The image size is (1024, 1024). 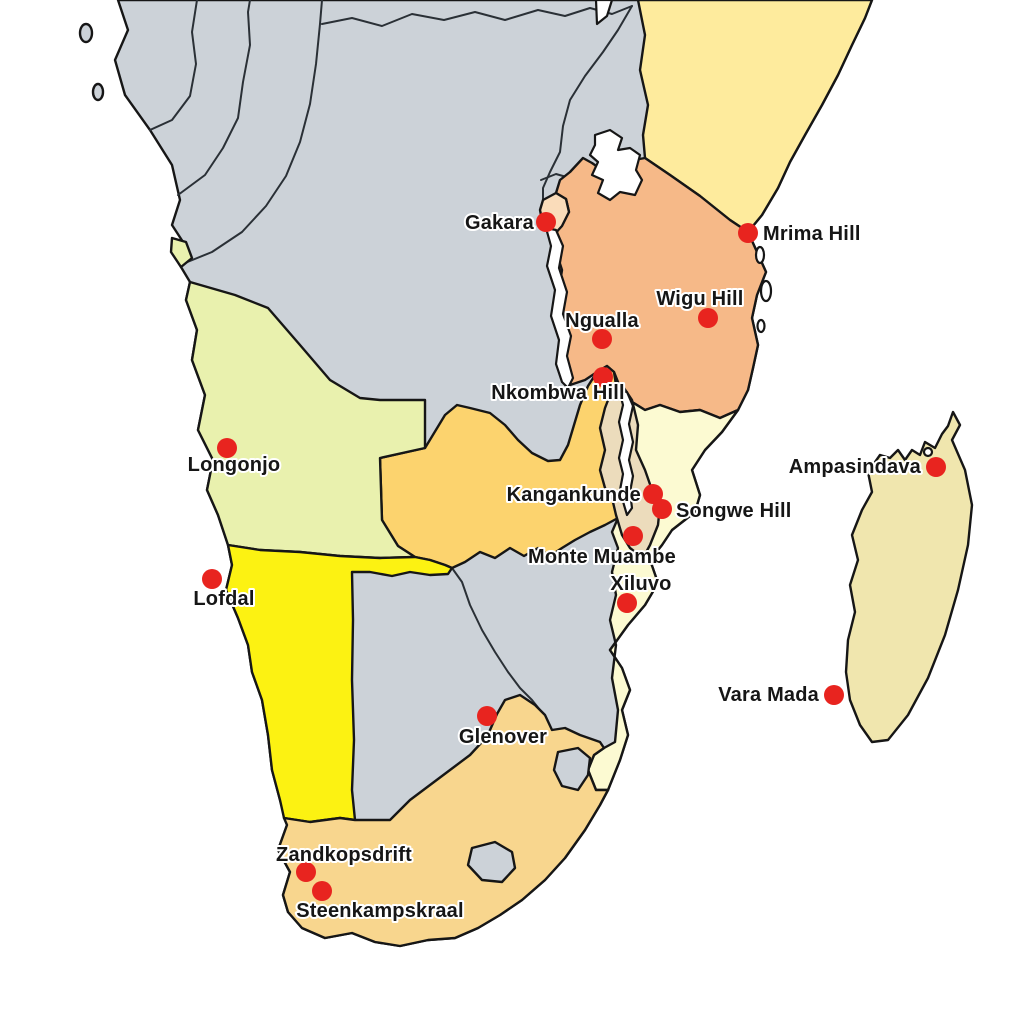 I want to click on site-ampasindava: Ampasindava, so click(x=866, y=467).